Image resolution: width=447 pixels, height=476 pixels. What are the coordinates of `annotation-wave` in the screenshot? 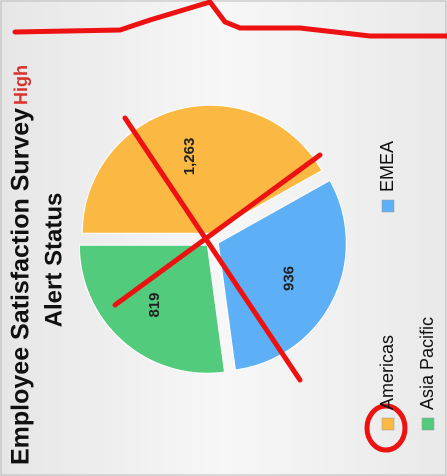 It's located at (229, 19).